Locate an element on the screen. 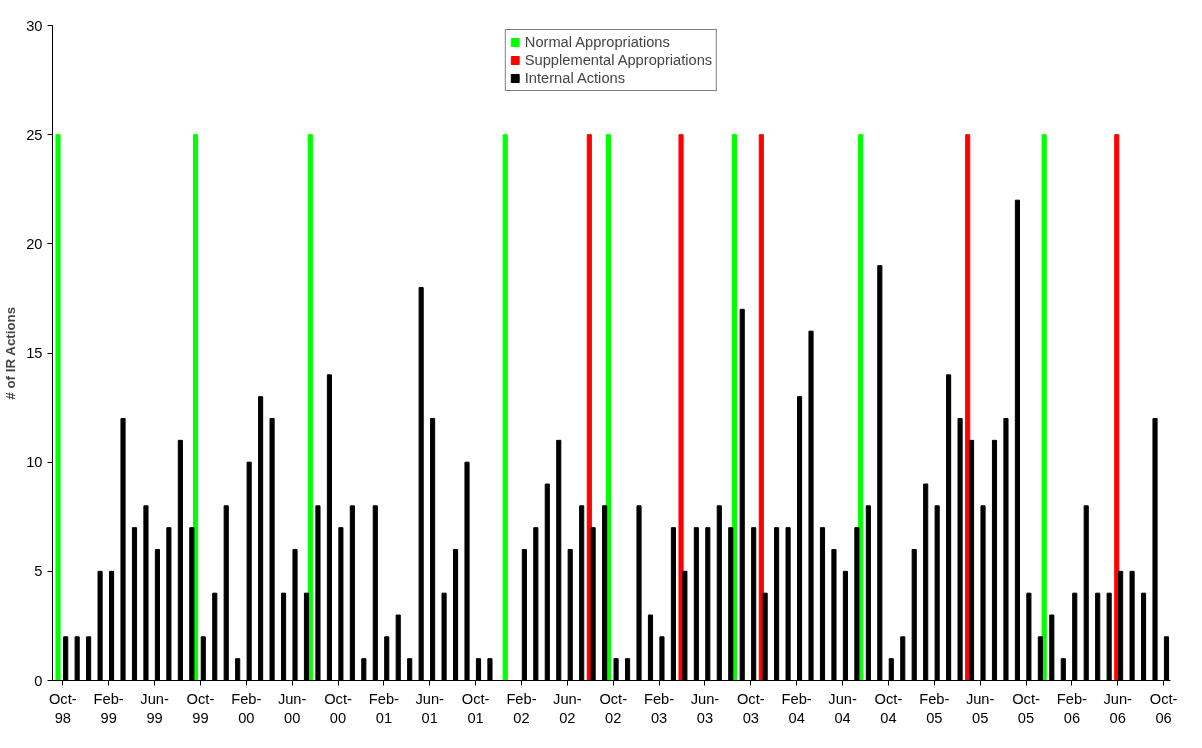 Image resolution: width=1202 pixels, height=748 pixels. y-tick-label: 5 is located at coordinates (38, 571).